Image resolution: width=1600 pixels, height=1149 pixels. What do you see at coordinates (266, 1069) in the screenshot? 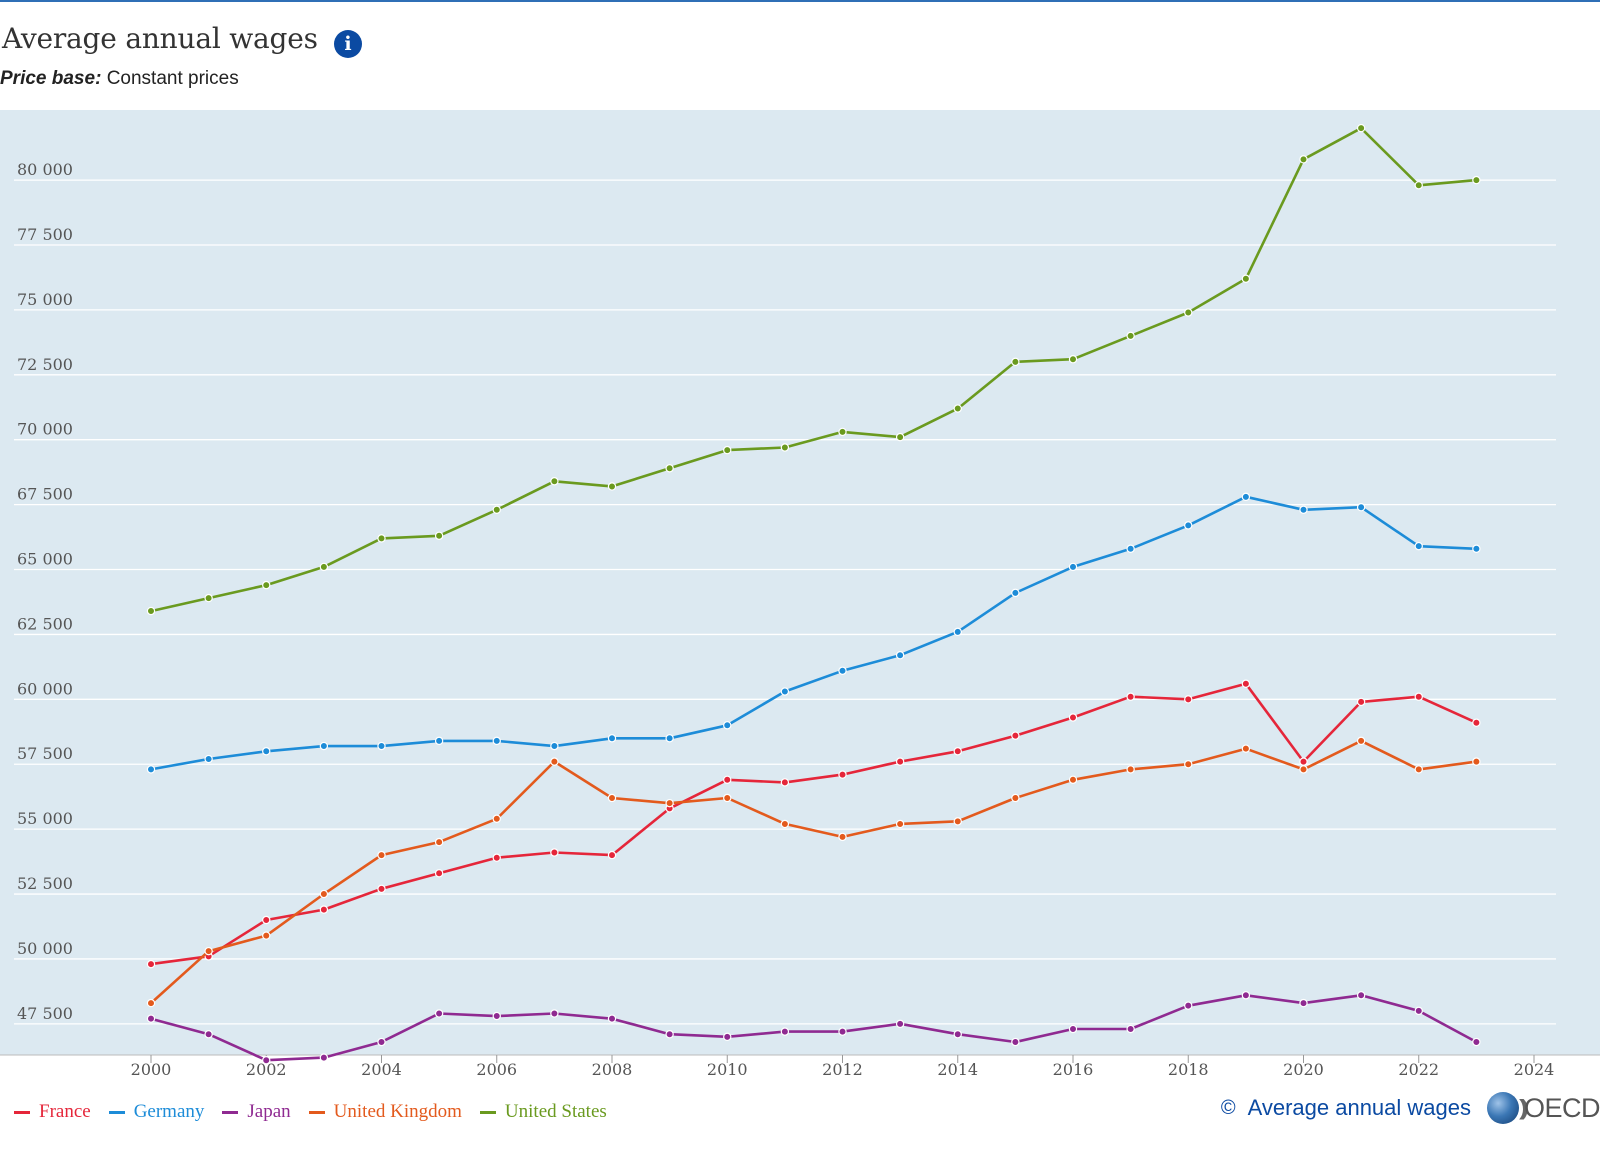
I see `x-tick-label: 2002` at bounding box center [266, 1069].